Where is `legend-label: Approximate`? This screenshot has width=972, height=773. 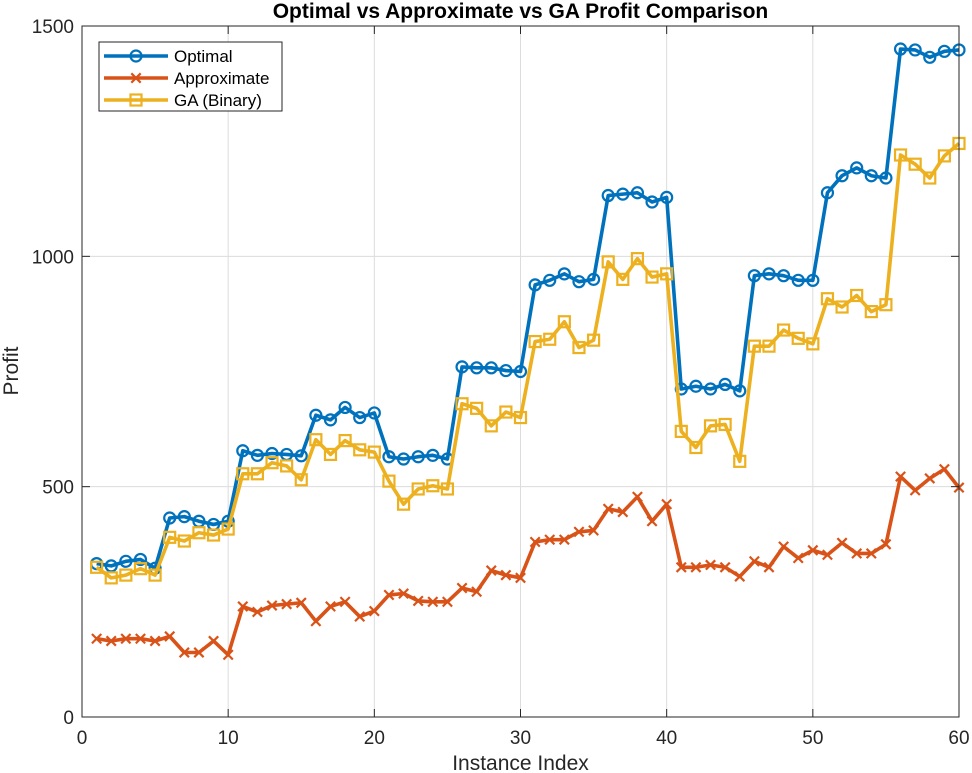
legend-label: Approximate is located at coordinates (221, 78).